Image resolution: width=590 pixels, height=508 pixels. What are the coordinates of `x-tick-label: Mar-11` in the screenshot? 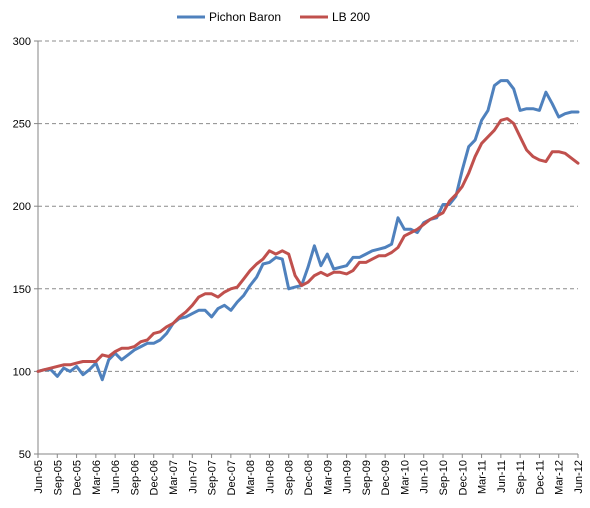 It's located at (483, 477).